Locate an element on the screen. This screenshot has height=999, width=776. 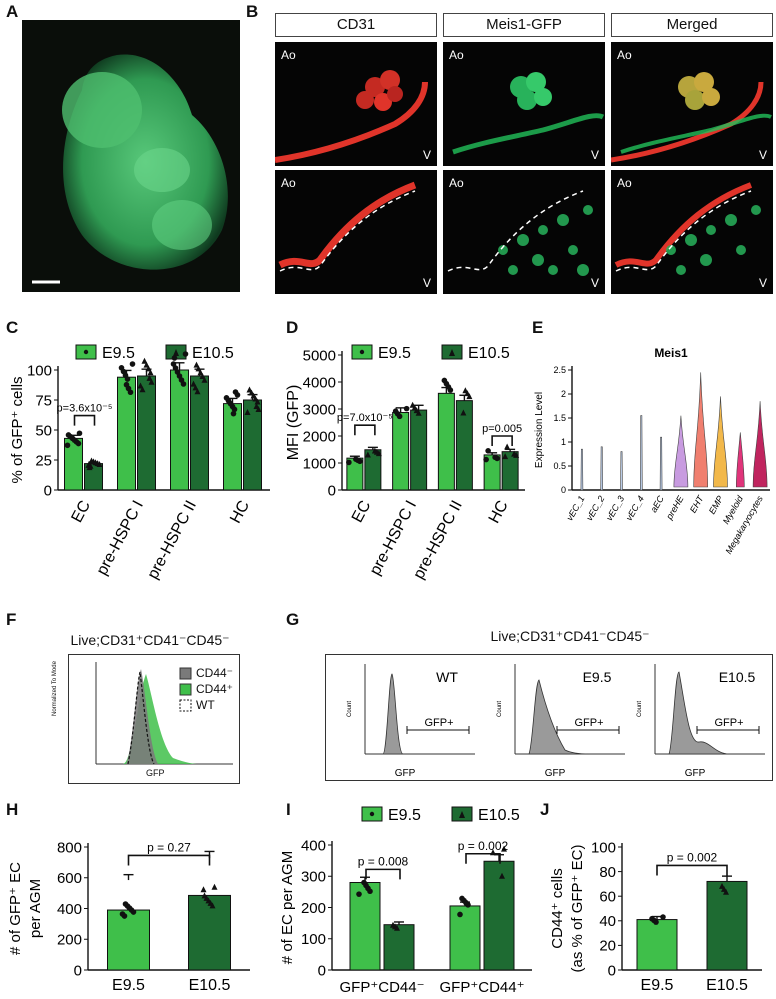
y-tick-label: 25 is located at coordinates (43, 460).